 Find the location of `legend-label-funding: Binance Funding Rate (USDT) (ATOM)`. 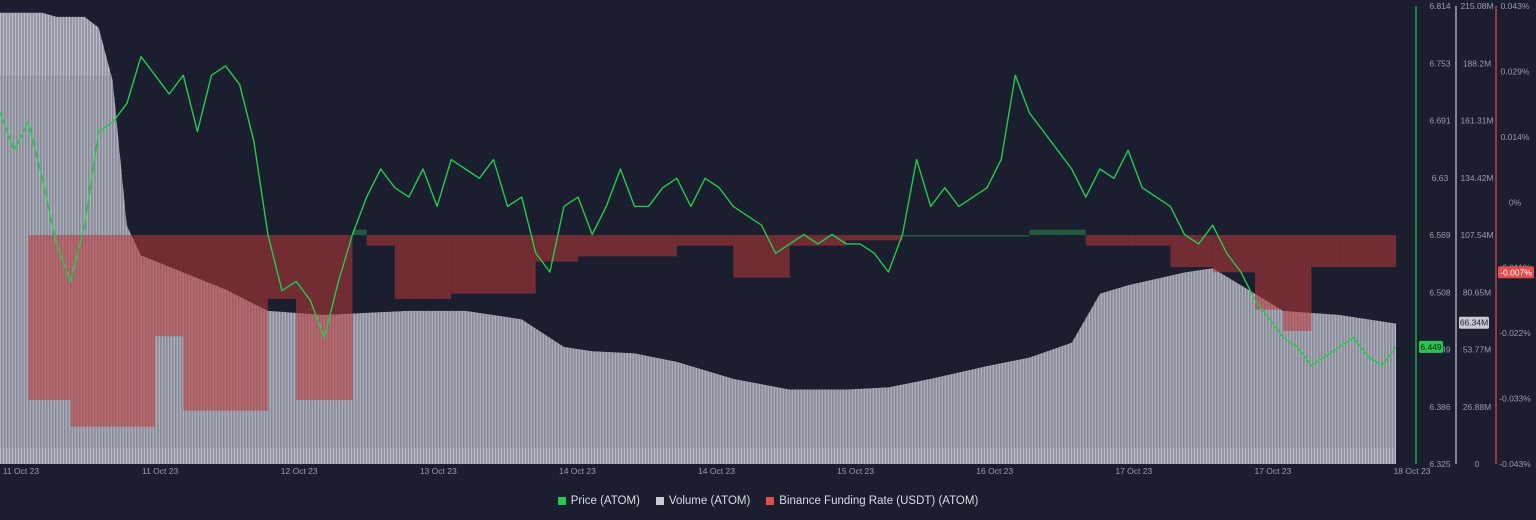

legend-label-funding: Binance Funding Rate (USDT) (ATOM) is located at coordinates (879, 501).